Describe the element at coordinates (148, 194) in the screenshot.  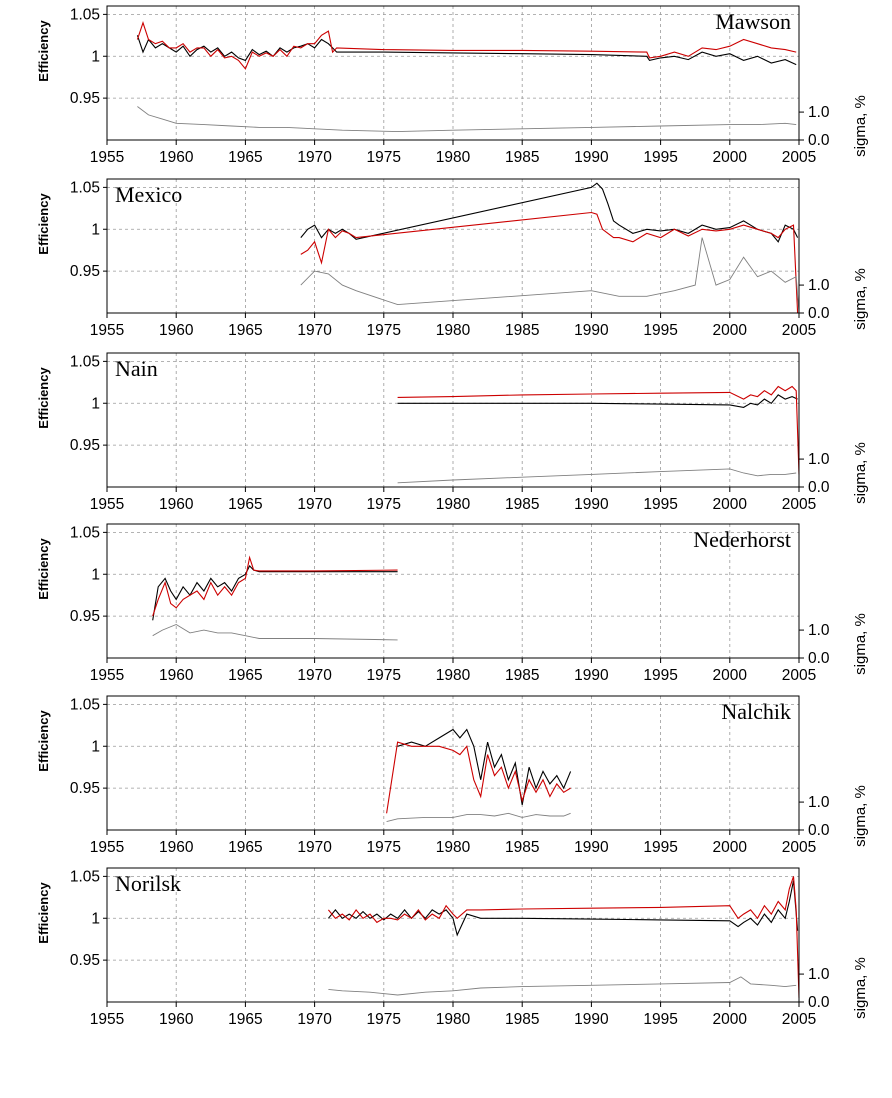
I see `station-title: Mexico` at that location.